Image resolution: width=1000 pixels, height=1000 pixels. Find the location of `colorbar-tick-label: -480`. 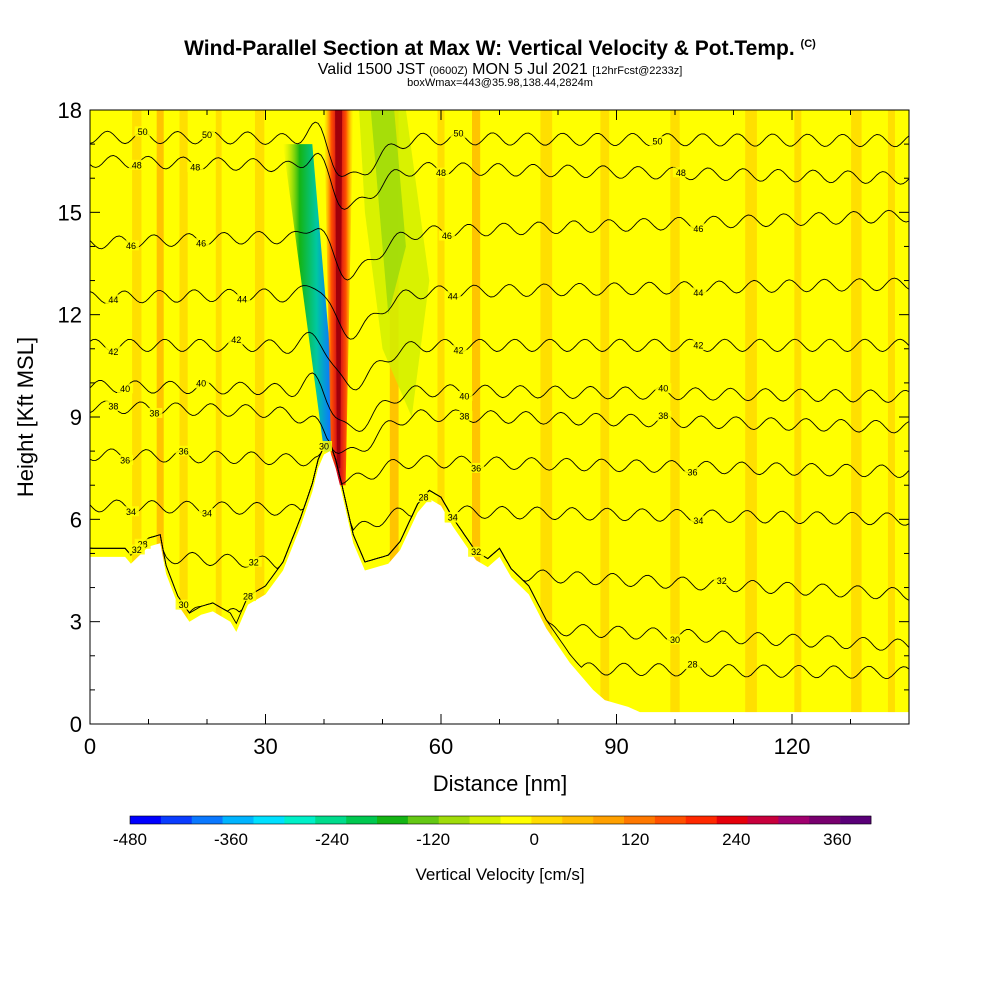

colorbar-tick-label: -480 is located at coordinates (130, 839).